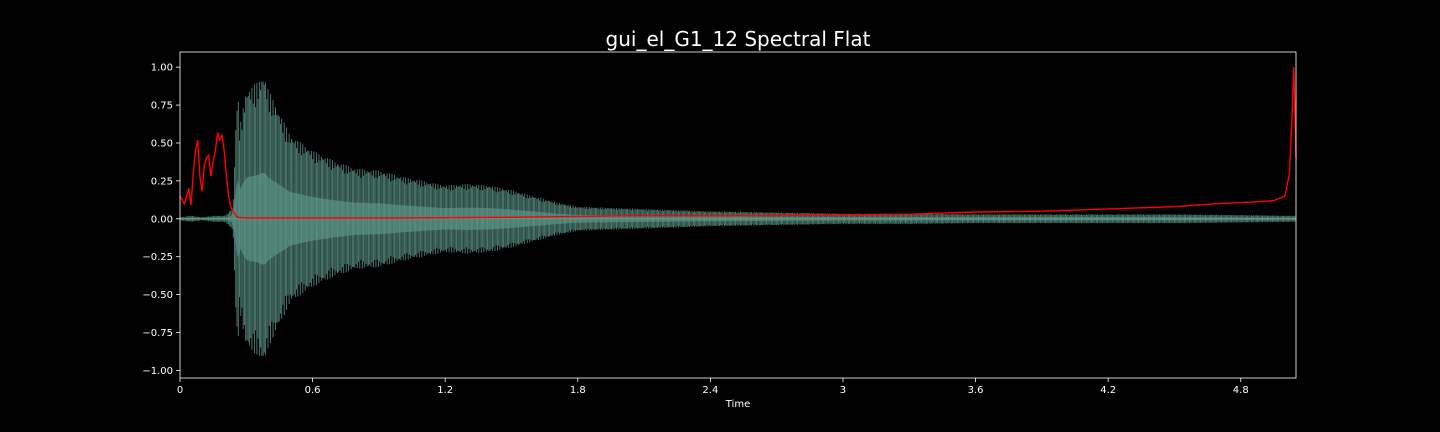  Describe the element at coordinates (180, 390) in the screenshot. I see `x-tick-label: 0` at that location.